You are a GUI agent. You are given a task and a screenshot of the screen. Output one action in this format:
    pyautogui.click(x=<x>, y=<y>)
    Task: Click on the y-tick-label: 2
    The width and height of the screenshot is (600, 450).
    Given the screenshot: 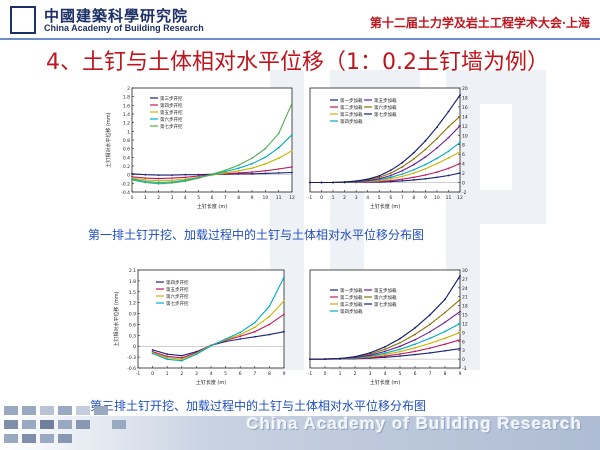 What is the action you would take?
    pyautogui.click(x=463, y=174)
    